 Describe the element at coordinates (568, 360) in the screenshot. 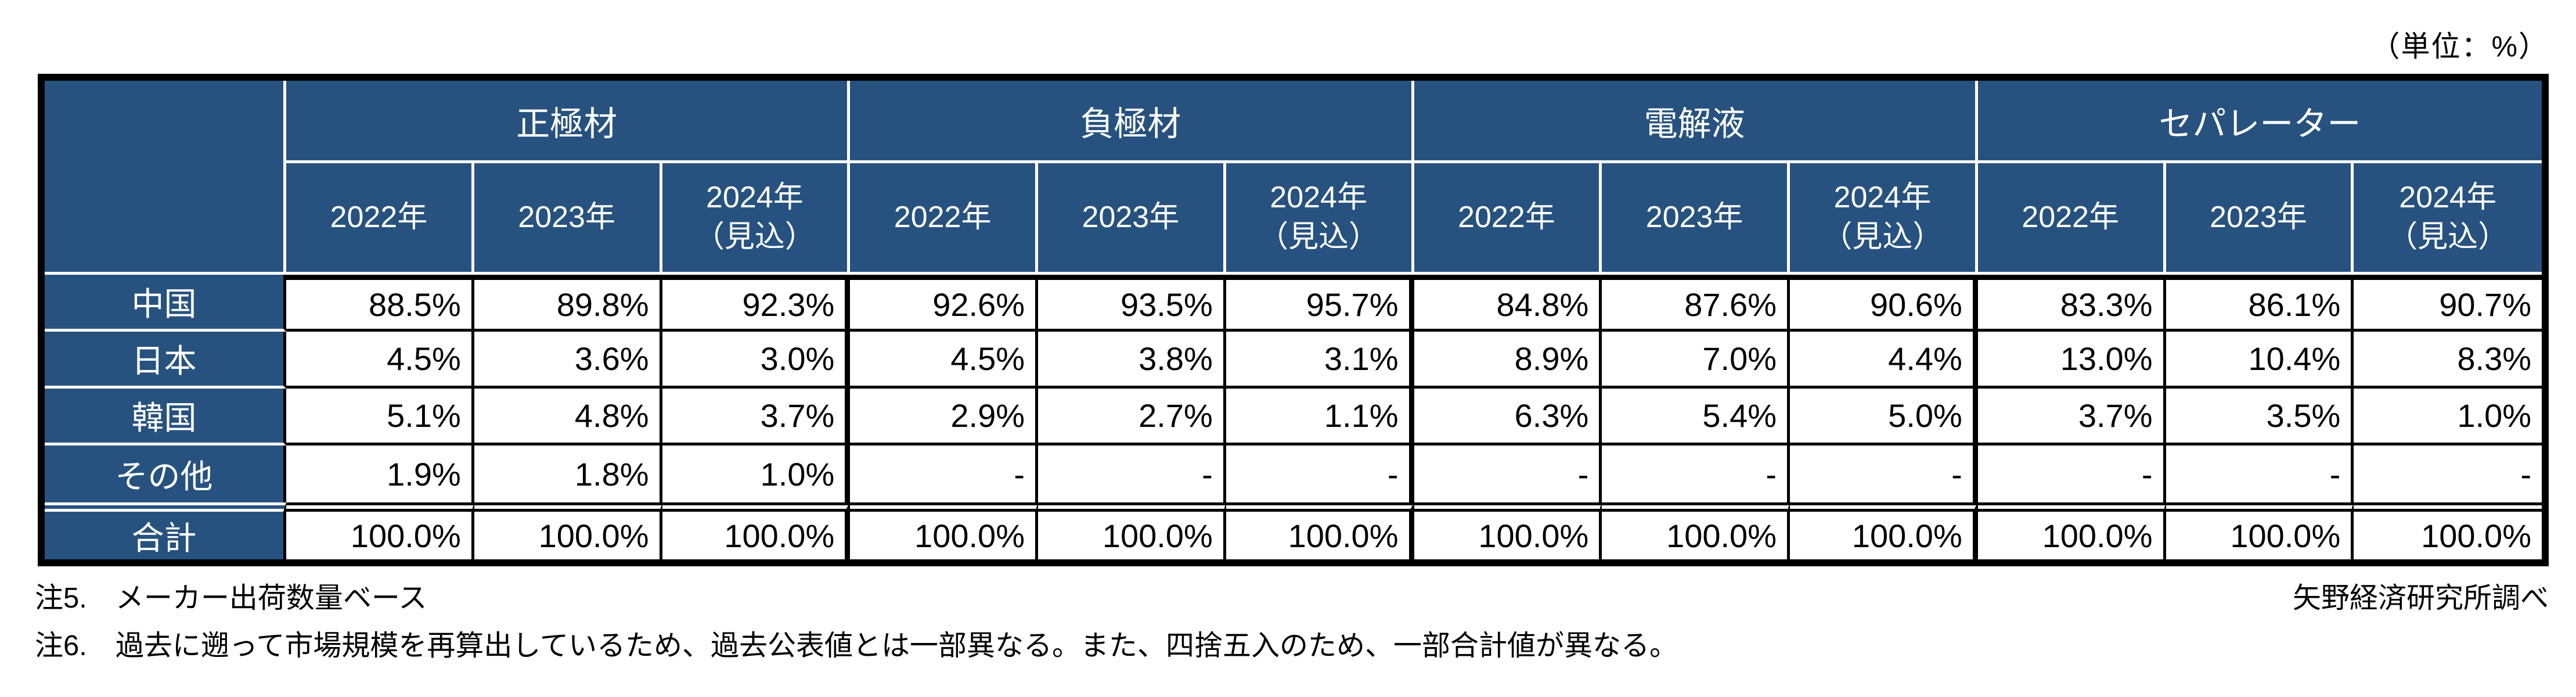

I see `value-cell: 3.6%` at that location.